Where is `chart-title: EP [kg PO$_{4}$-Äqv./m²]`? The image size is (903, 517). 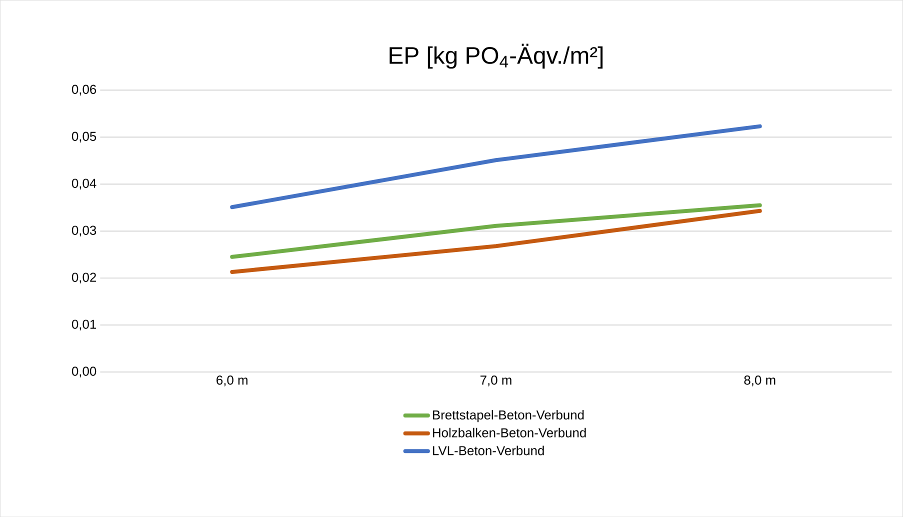
chart-title: EP [kg PO$_{4}$-Äqv./m²] is located at coordinates (496, 56).